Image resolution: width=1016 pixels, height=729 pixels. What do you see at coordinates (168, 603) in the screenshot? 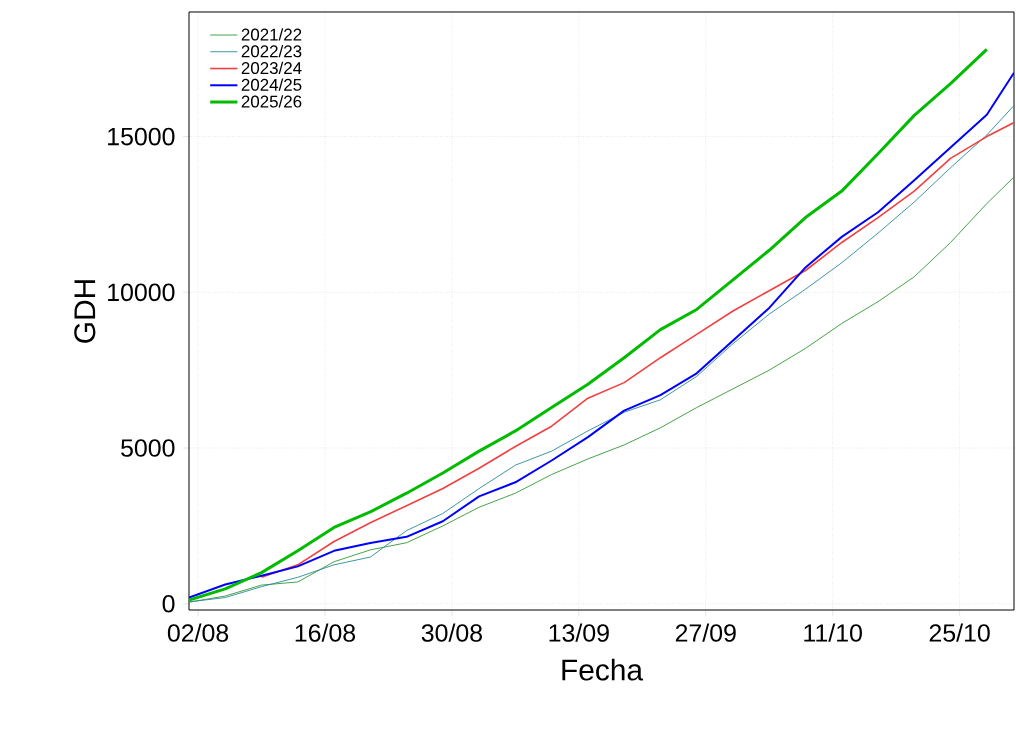
I see `y-tick-label: 0` at bounding box center [168, 603].